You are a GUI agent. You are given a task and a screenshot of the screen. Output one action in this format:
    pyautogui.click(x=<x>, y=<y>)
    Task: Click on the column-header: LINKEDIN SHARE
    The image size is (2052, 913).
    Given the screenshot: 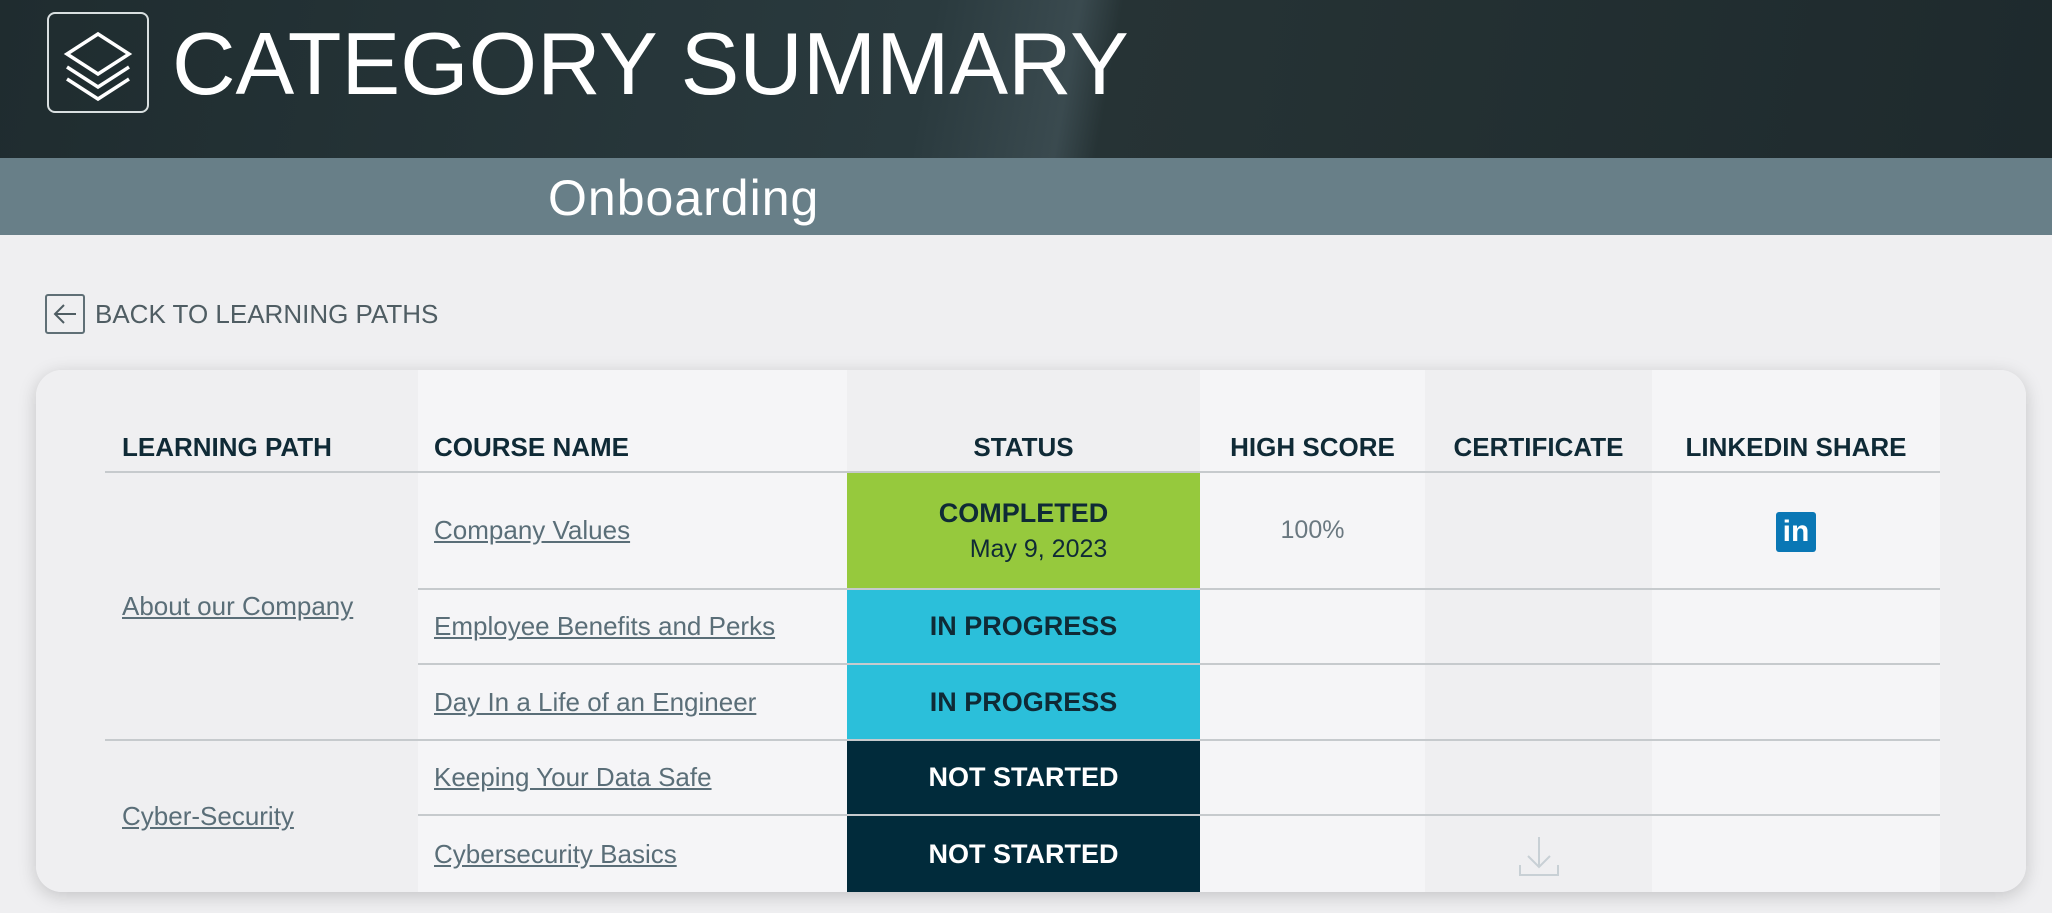 What is the action you would take?
    pyautogui.click(x=1796, y=447)
    